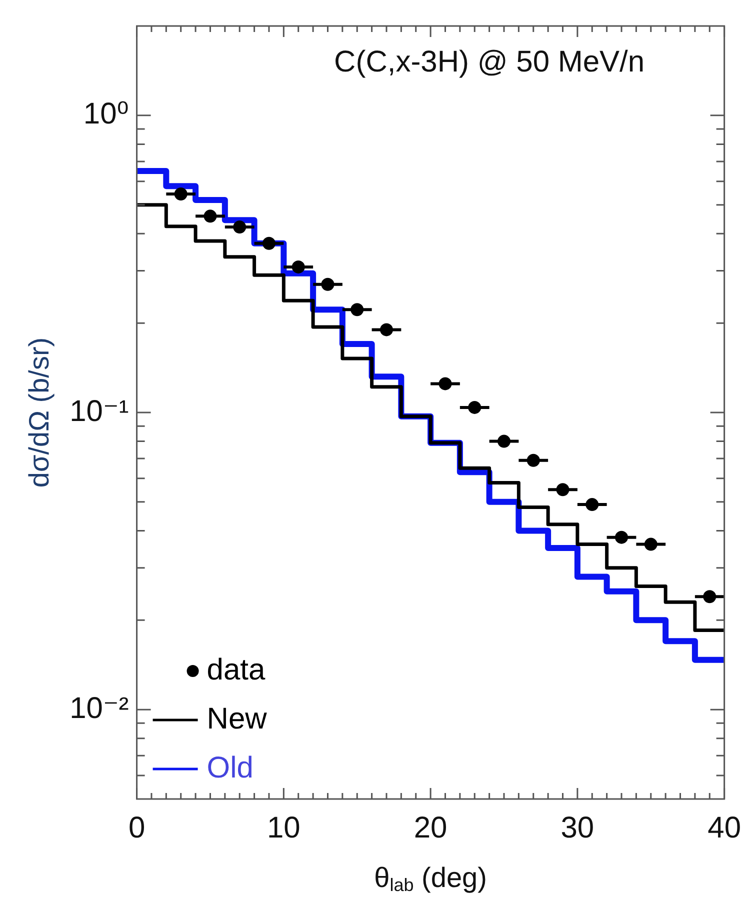  Describe the element at coordinates (237, 719) in the screenshot. I see `legend-label: New` at that location.